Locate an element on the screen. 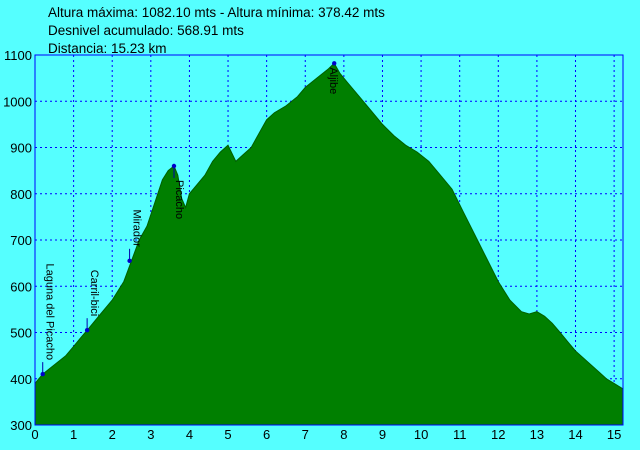  waypoint: Laguna del Picacho is located at coordinates (48, 320).